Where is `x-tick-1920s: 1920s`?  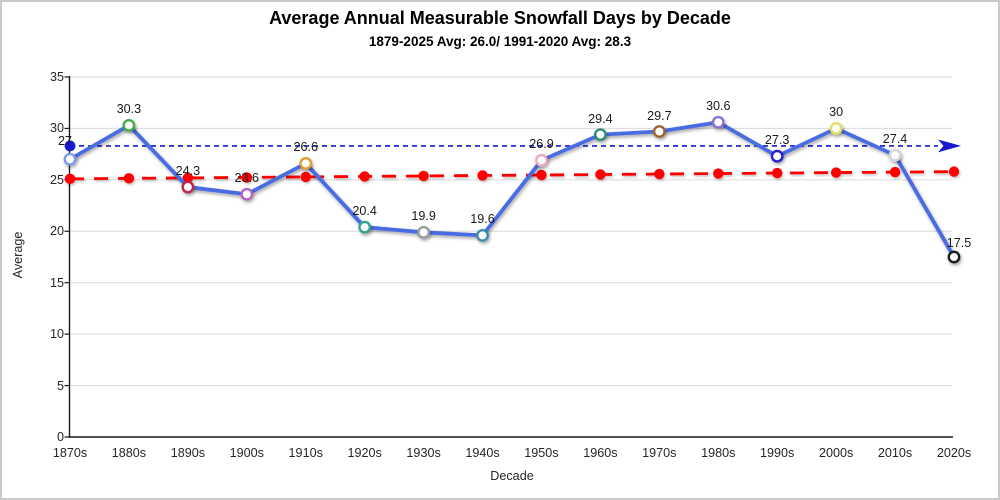
x-tick-1920s: 1920s is located at coordinates (364, 453).